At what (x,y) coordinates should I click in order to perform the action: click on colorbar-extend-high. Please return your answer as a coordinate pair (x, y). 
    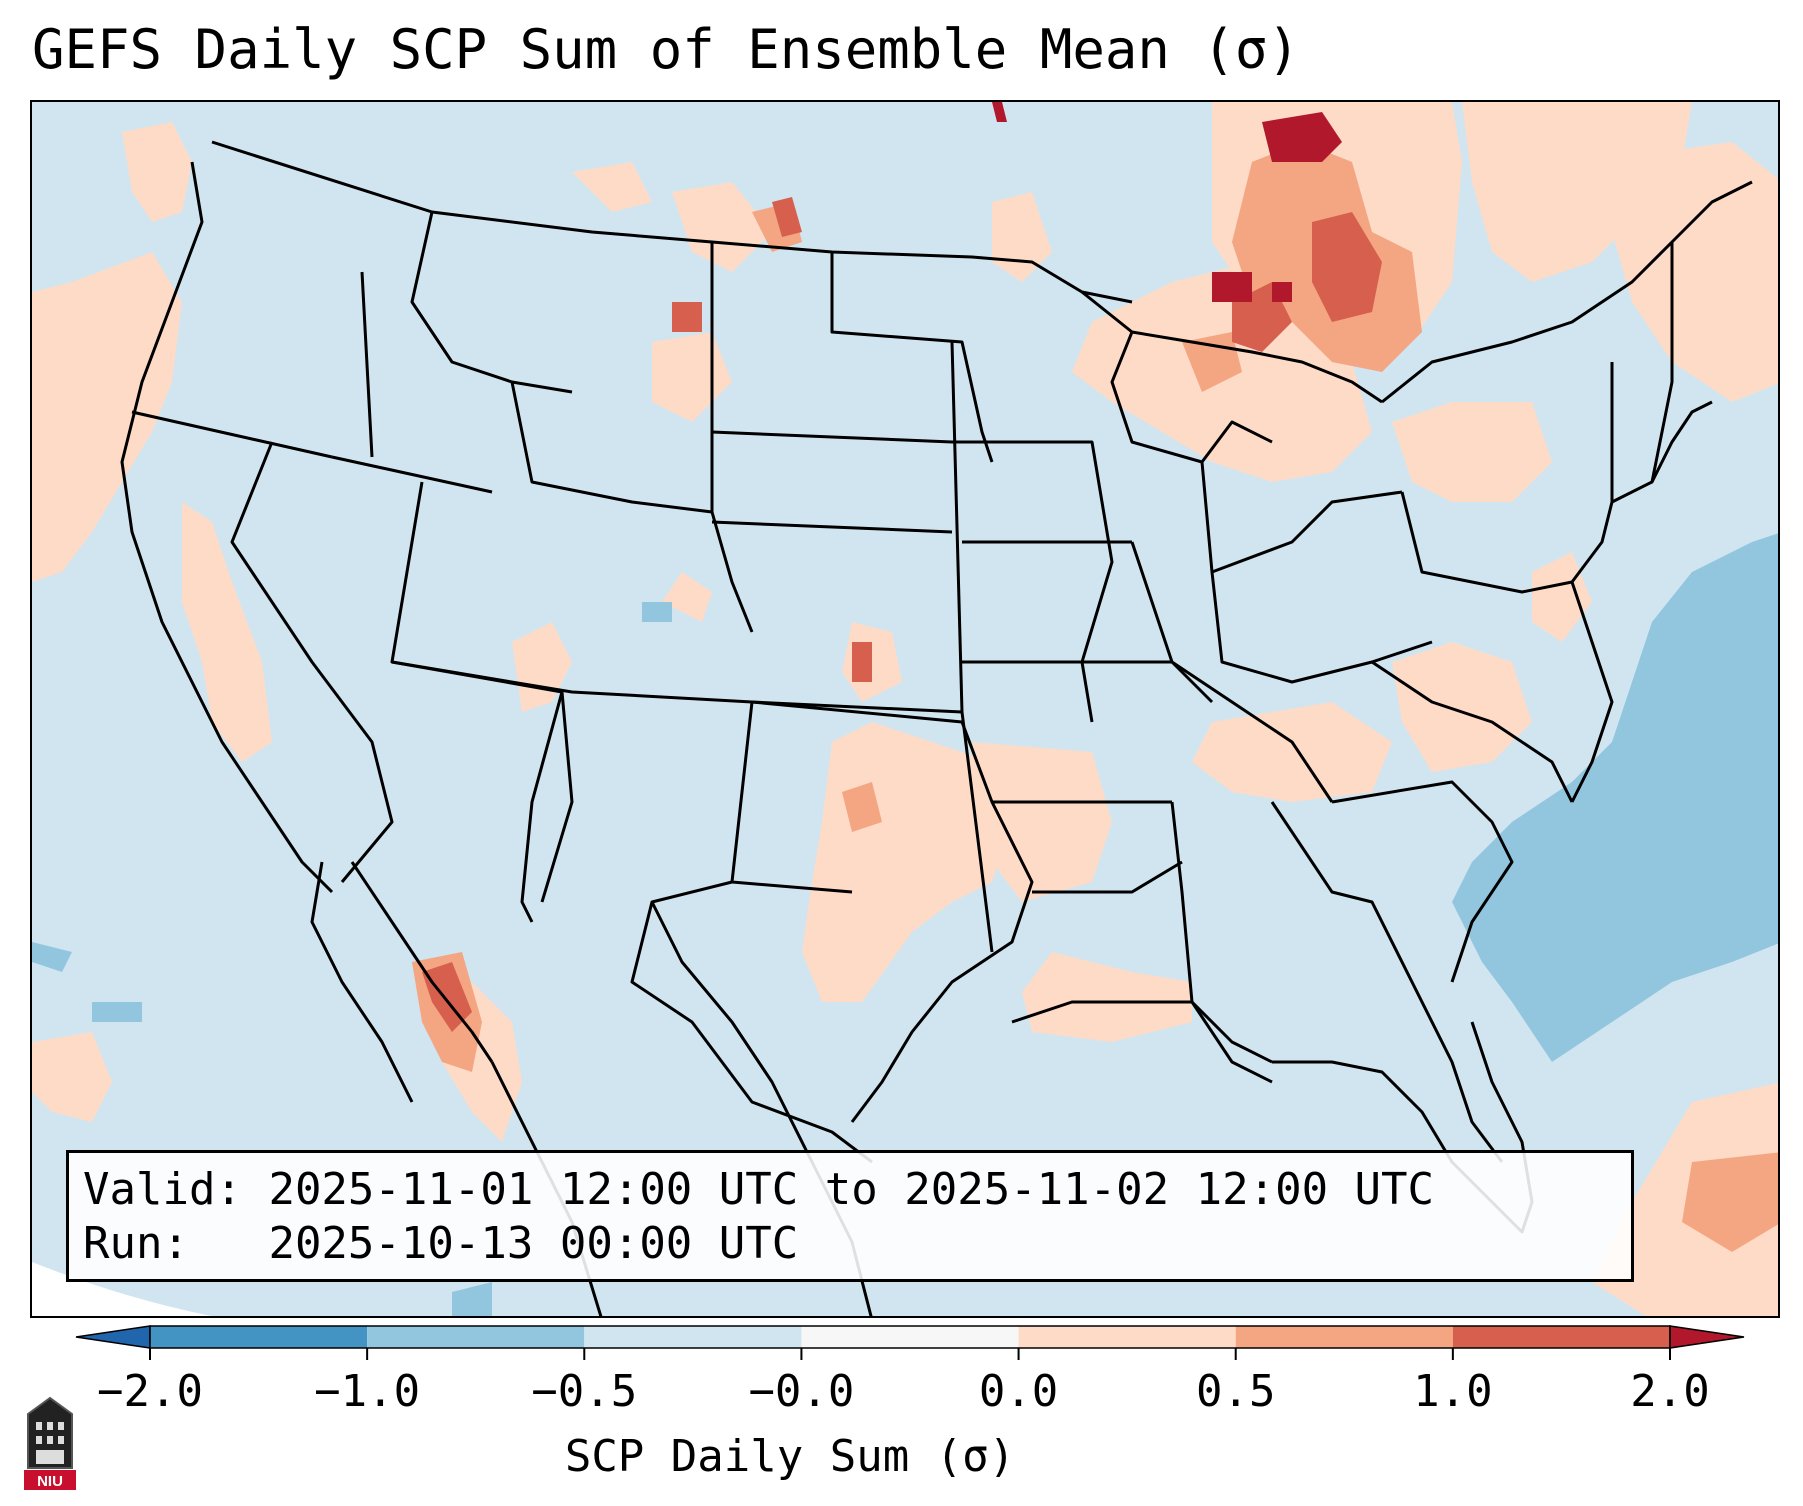
    Looking at the image, I should click on (1707, 1337).